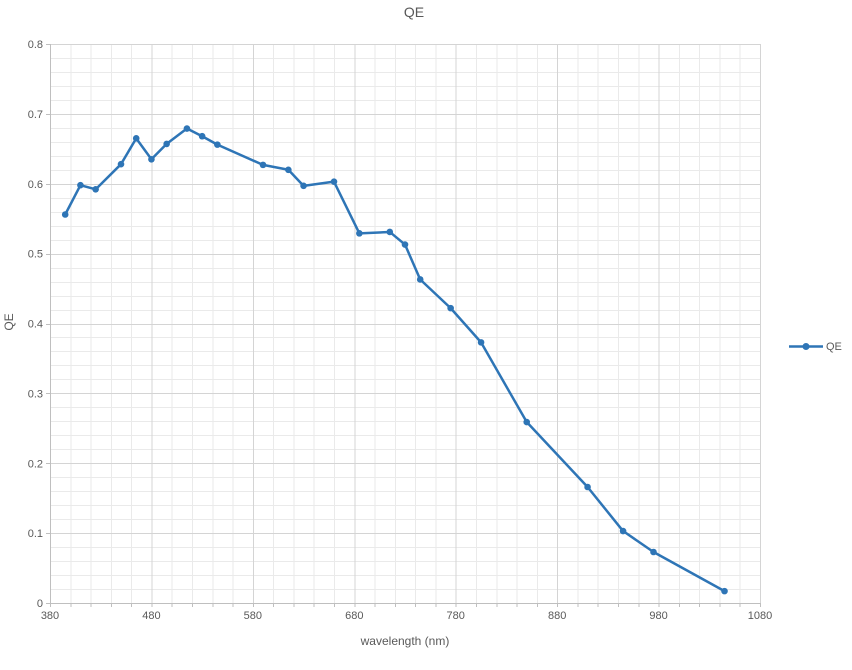  I want to click on legend-line-marker-icon, so click(806, 346).